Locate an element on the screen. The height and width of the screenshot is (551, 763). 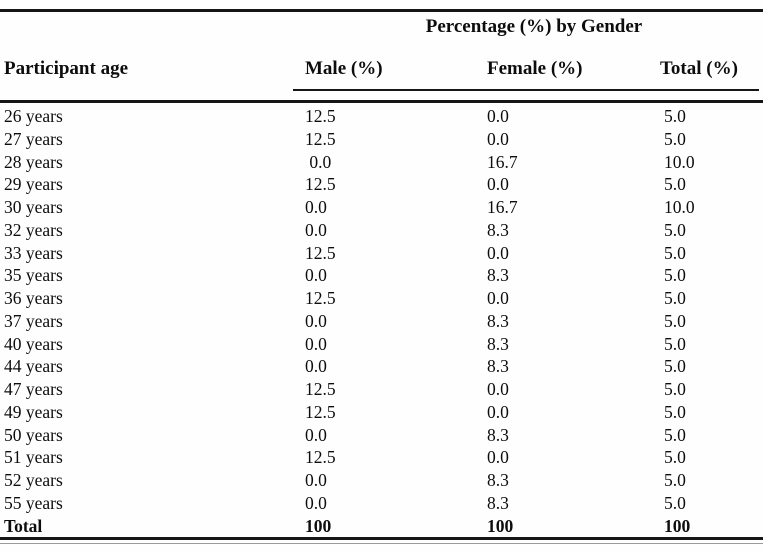
age-cell: 26 years is located at coordinates (33, 116).